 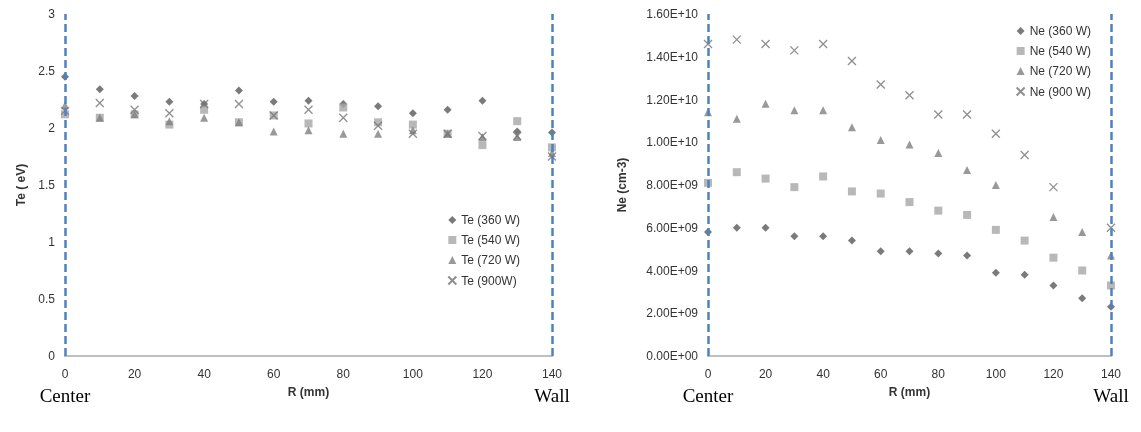 What do you see at coordinates (47, 71) in the screenshot?
I see `y-tick-label: 2.5` at bounding box center [47, 71].